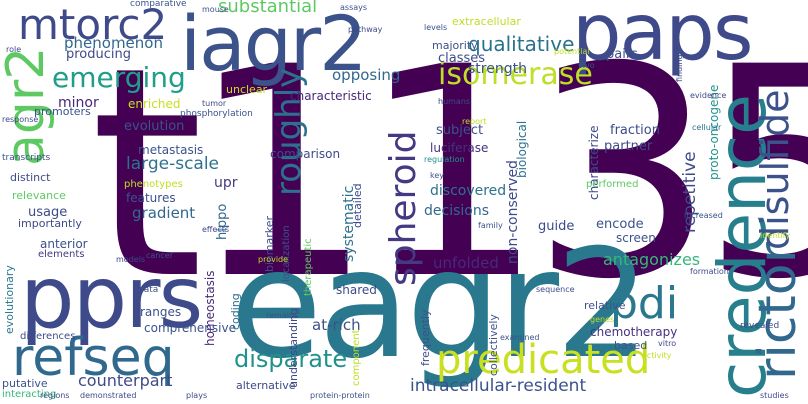 The image size is (808, 404). What do you see at coordinates (50, 223) in the screenshot?
I see `cloud-word: importantly` at bounding box center [50, 223].